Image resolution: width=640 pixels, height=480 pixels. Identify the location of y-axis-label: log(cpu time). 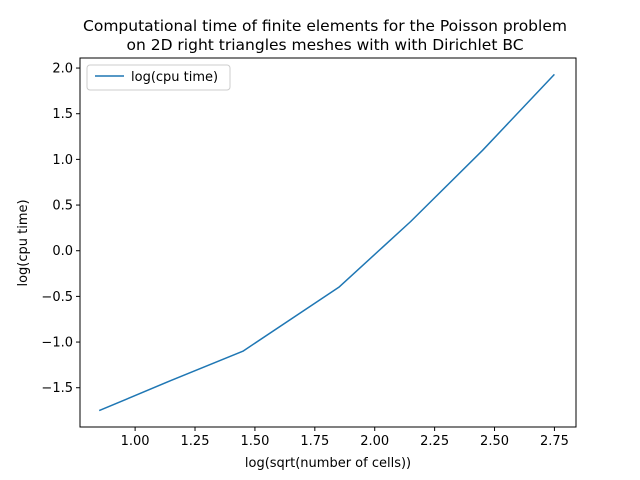
(23, 242).